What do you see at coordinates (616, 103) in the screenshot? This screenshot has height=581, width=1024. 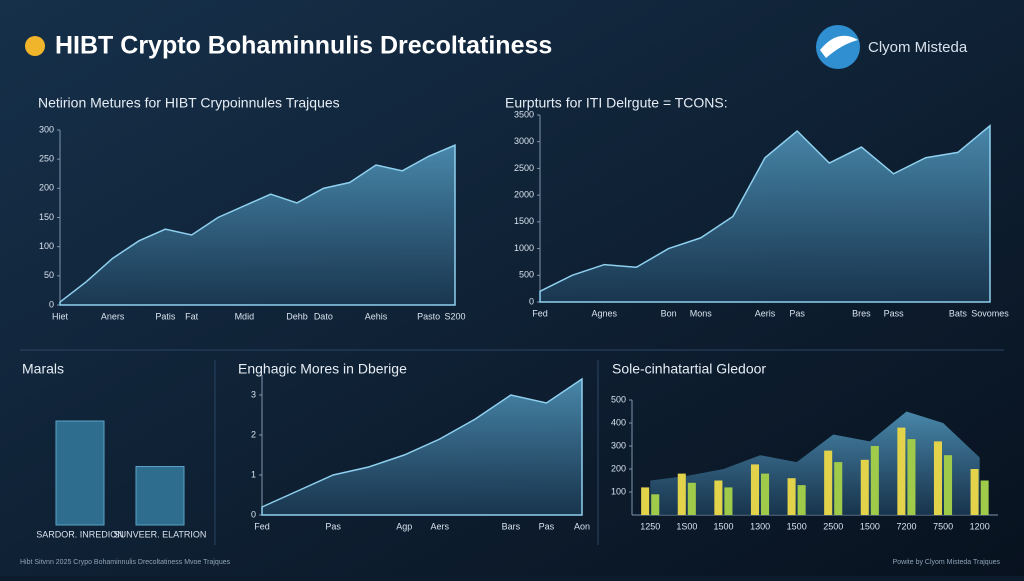 I see `chart-title: Eurpturts for ITI Delrgute = TCONS:` at bounding box center [616, 103].